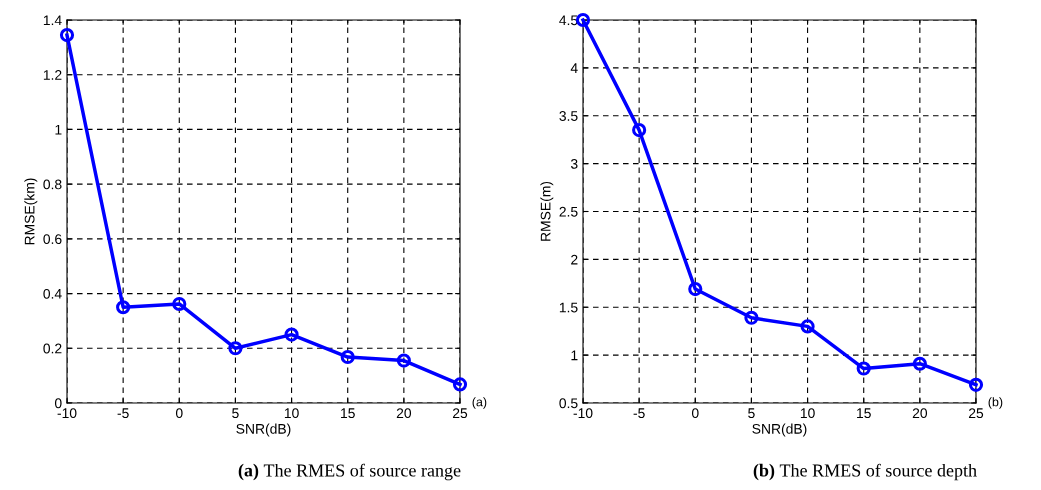 This screenshot has height=490, width=1041. Describe the element at coordinates (574, 68) in the screenshot. I see `y-tick-label: 4` at that location.